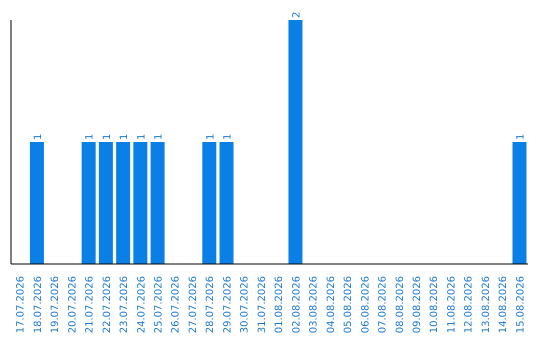 The width and height of the screenshot is (540, 340). I want to click on x-tick-label: 25.07.2026, so click(158, 305).